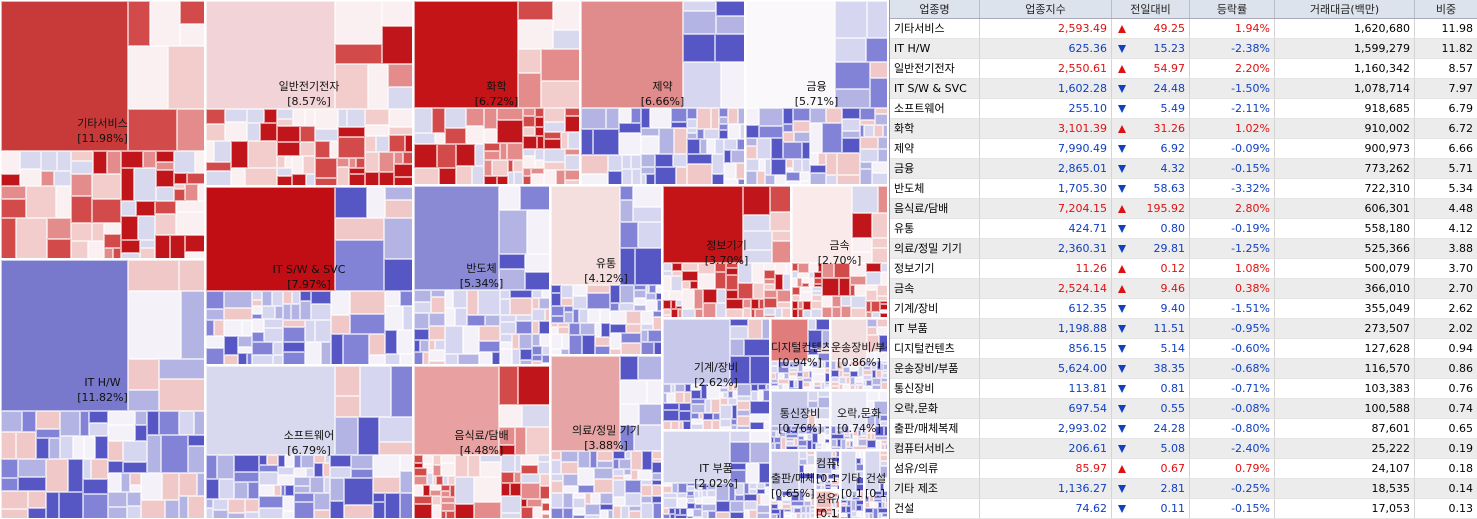 The height and width of the screenshot is (519, 1477). Describe the element at coordinates (1345, 9) in the screenshot. I see `header-cell: 거래대금(백만)` at that location.